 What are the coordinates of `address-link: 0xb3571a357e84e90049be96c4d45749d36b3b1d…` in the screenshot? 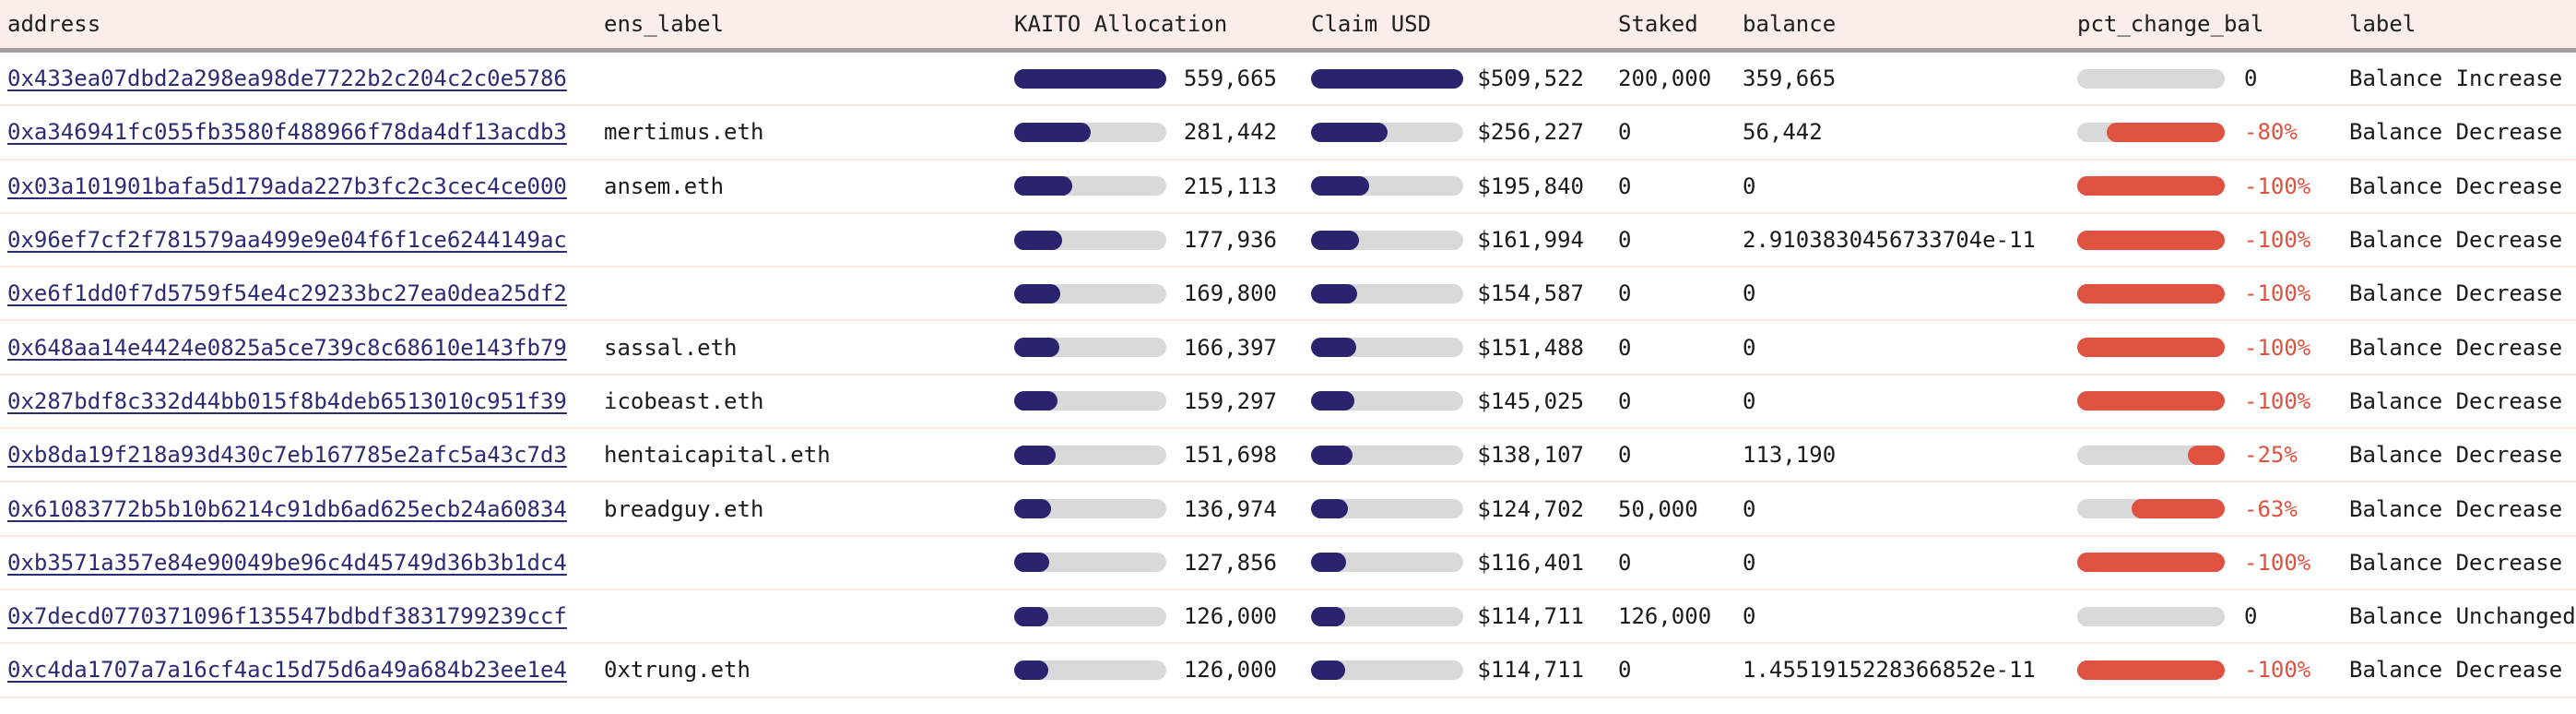 It's located at (287, 562).